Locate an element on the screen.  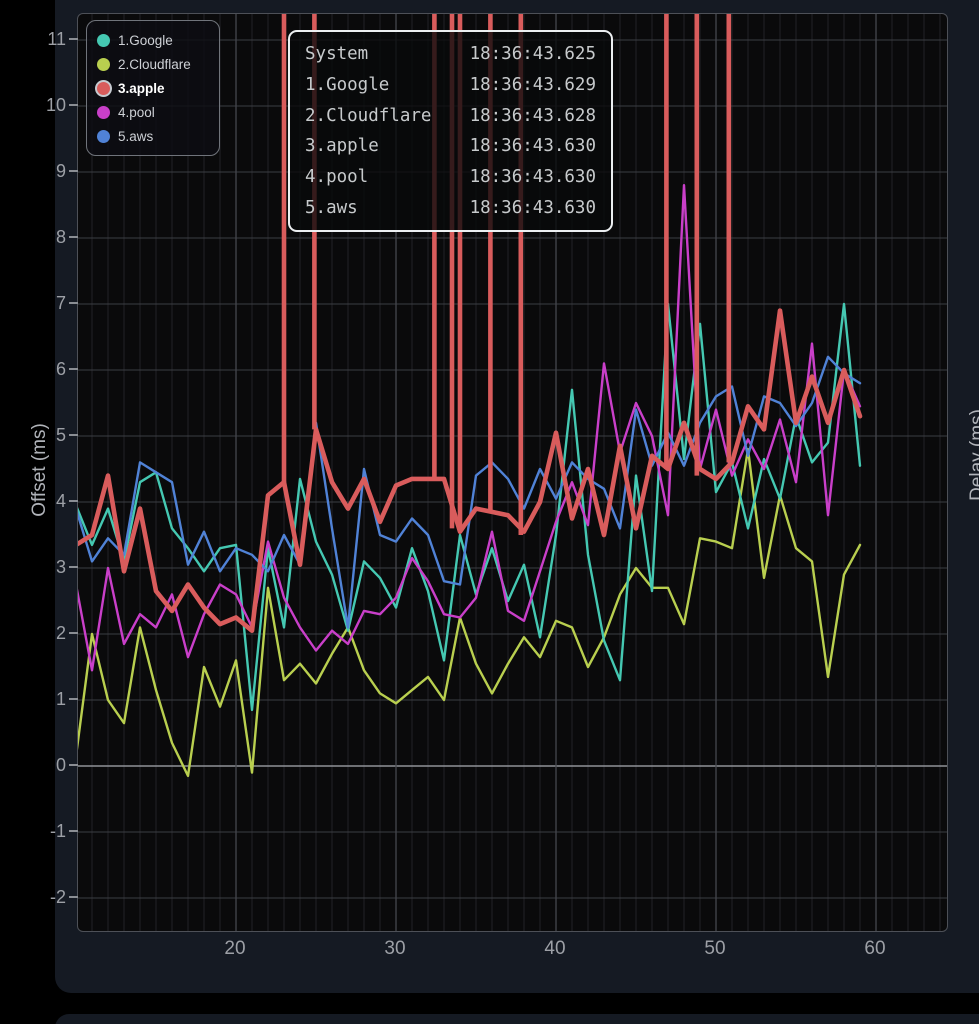
x-tick-label: 50 is located at coordinates (715, 948).